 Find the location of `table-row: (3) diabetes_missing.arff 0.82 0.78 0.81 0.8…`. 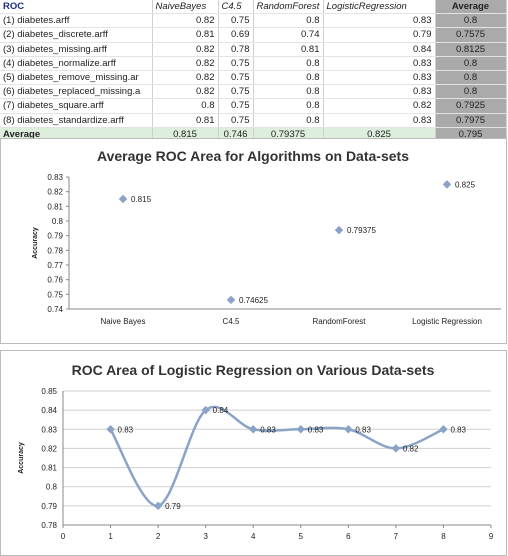

table-row: (3) diabetes_missing.arff 0.82 0.78 0.81 0.8… is located at coordinates (253, 49).